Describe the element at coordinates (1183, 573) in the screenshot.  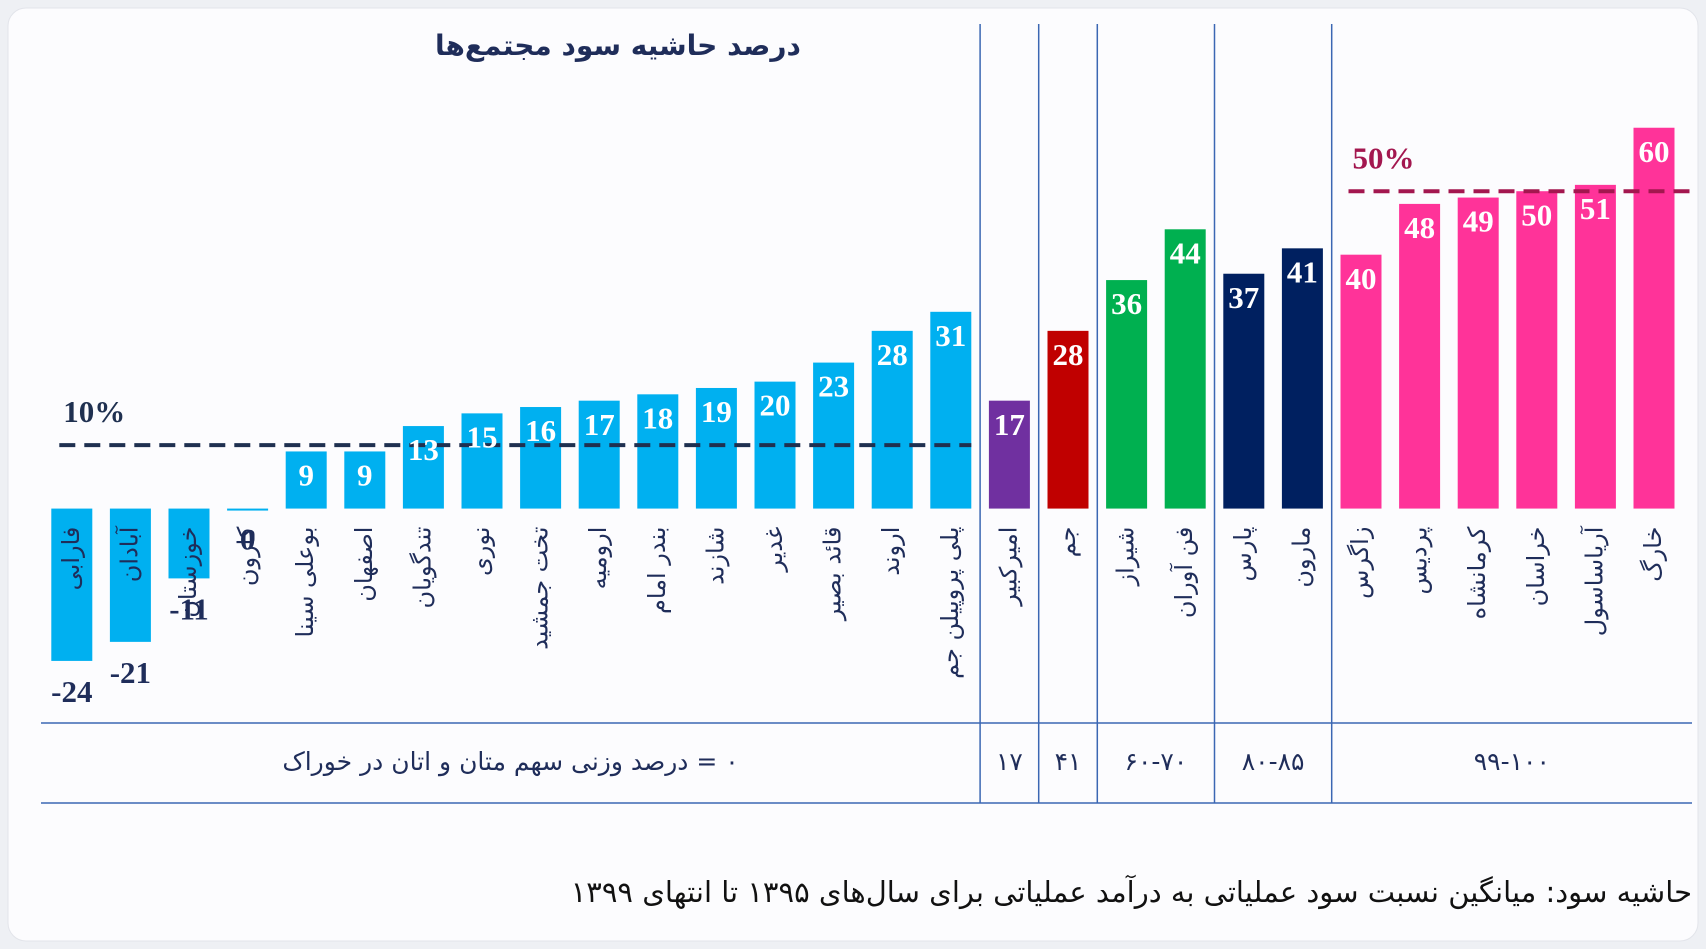
I see `category-label: فن آوران` at that location.